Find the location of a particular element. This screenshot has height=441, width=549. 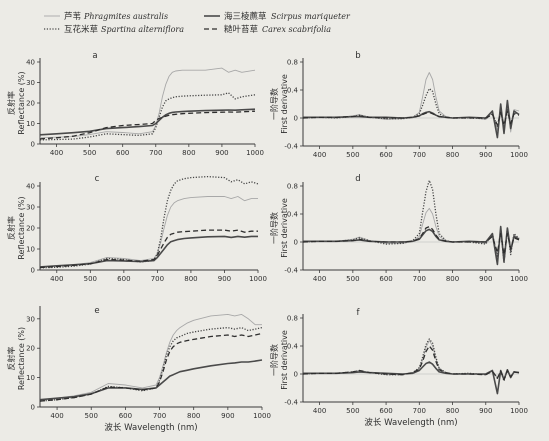

y-axis-label-en: First derivative is located at coordinates (284, 360).